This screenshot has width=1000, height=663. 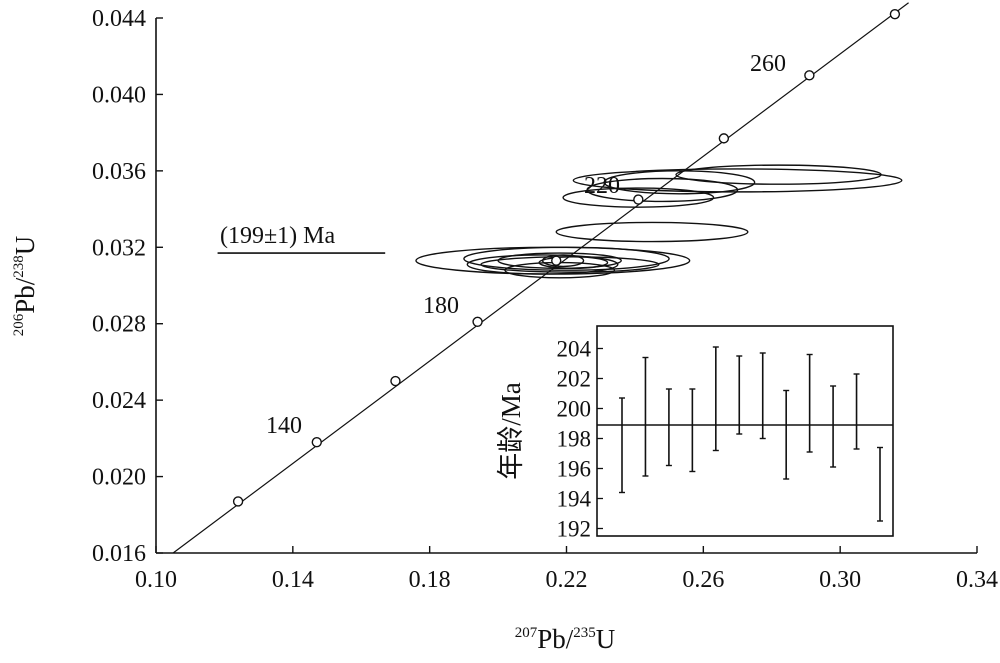 I want to click on x-tick-label: 0.22, so click(x=567, y=580).